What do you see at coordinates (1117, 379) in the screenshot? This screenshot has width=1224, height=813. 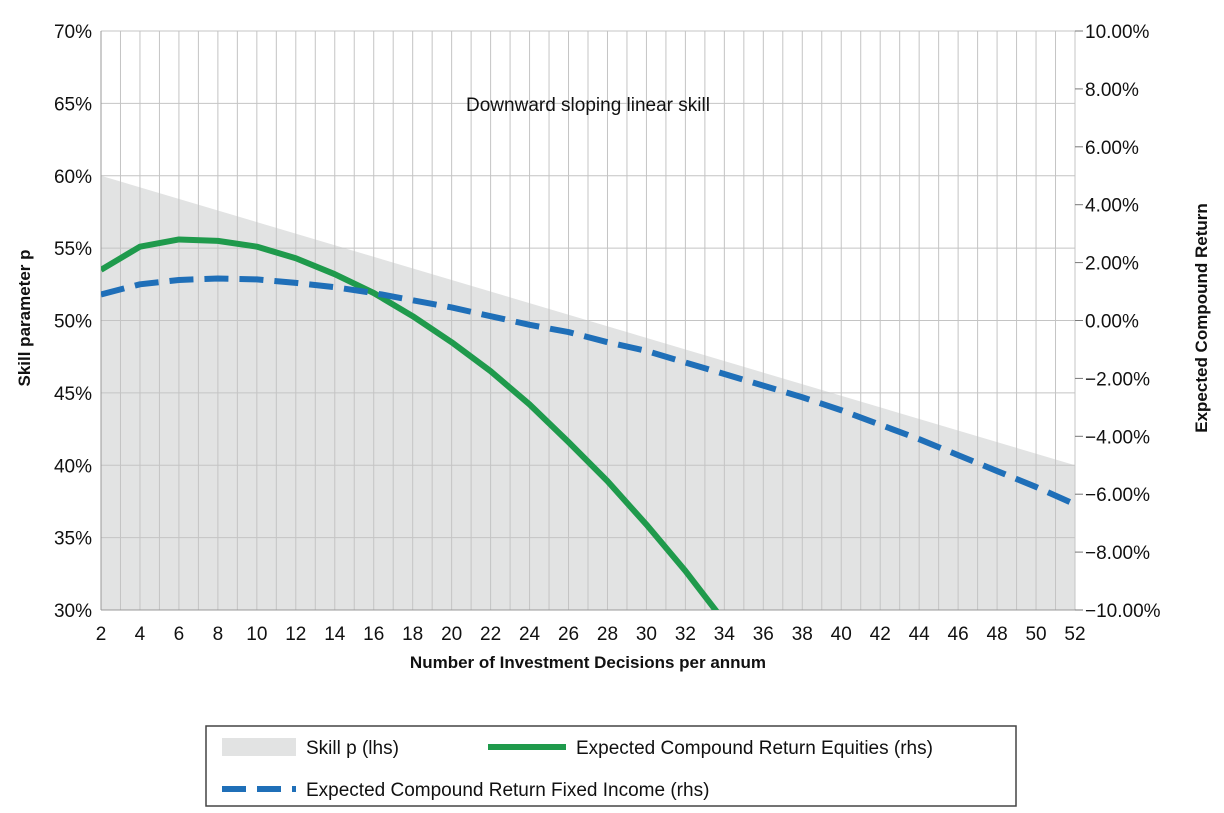 I see `y-right-tick-label: −2.00%` at bounding box center [1117, 379].